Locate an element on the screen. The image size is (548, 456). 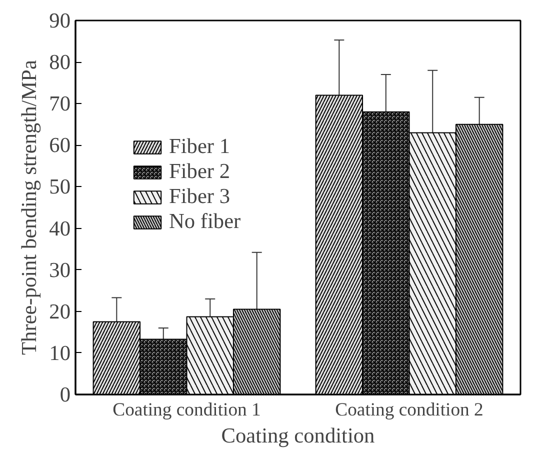
y-tick-label: 60 is located at coordinates (59, 145).